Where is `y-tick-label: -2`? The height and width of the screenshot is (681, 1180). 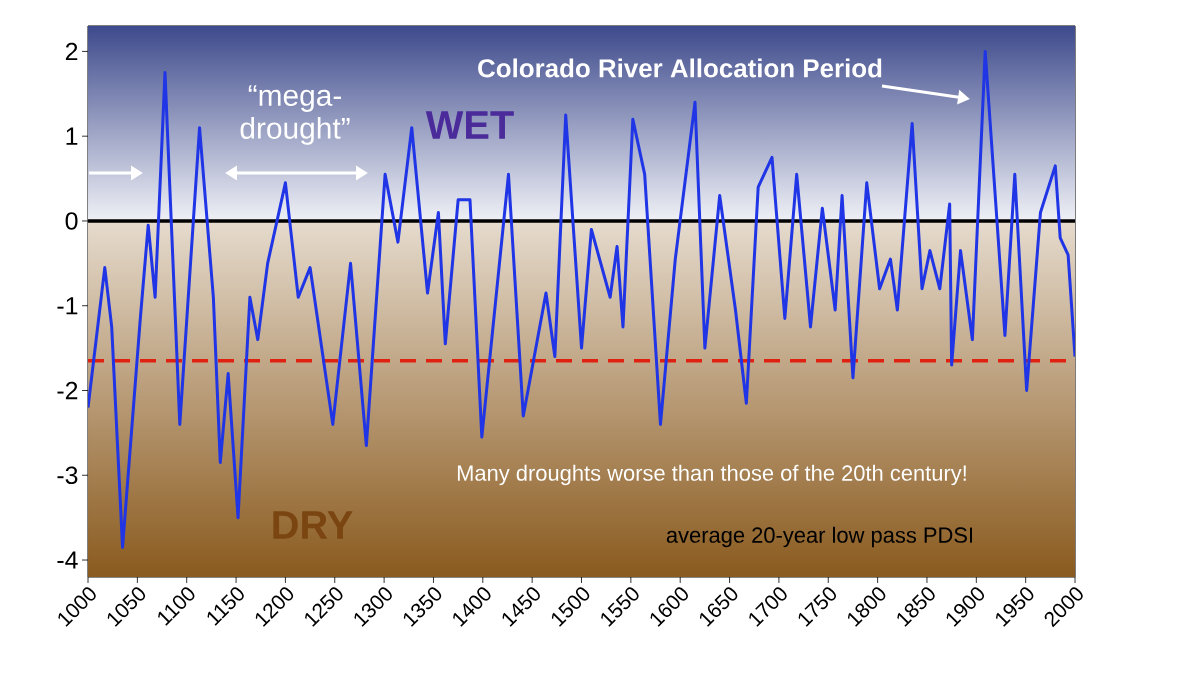 y-tick-label: -2 is located at coordinates (67, 390).